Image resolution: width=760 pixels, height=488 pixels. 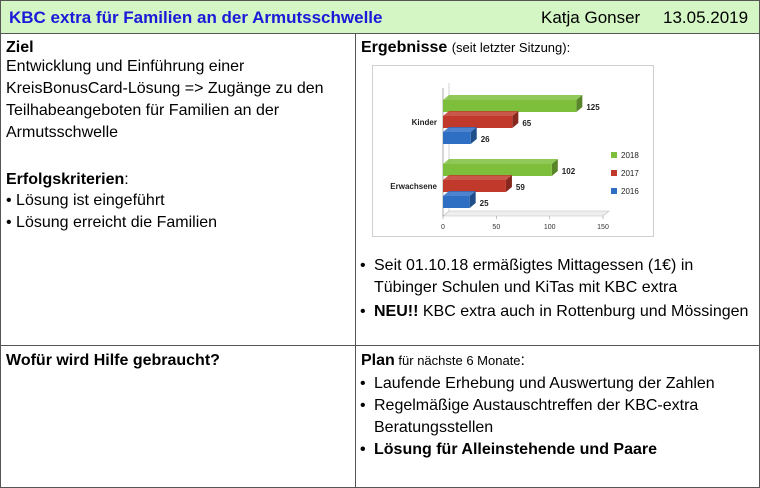 What do you see at coordinates (593, 107) in the screenshot?
I see `data-label: 125` at bounding box center [593, 107].